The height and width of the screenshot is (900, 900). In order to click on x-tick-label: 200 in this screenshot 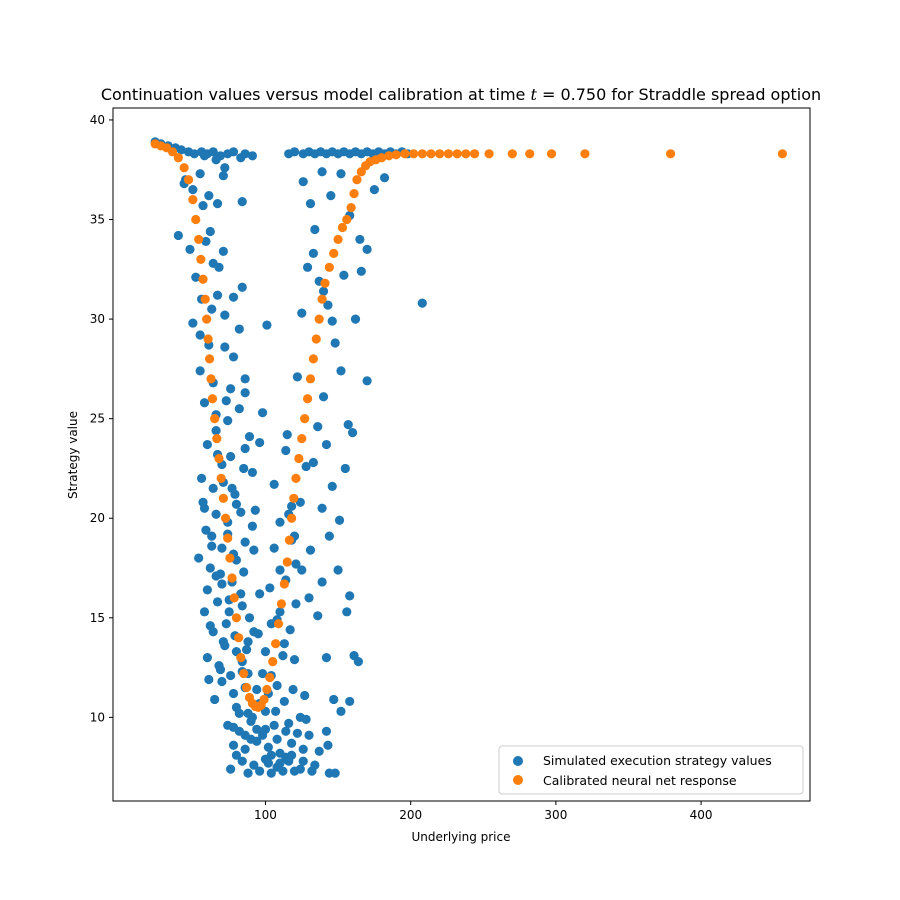, I will do `click(410, 815)`.